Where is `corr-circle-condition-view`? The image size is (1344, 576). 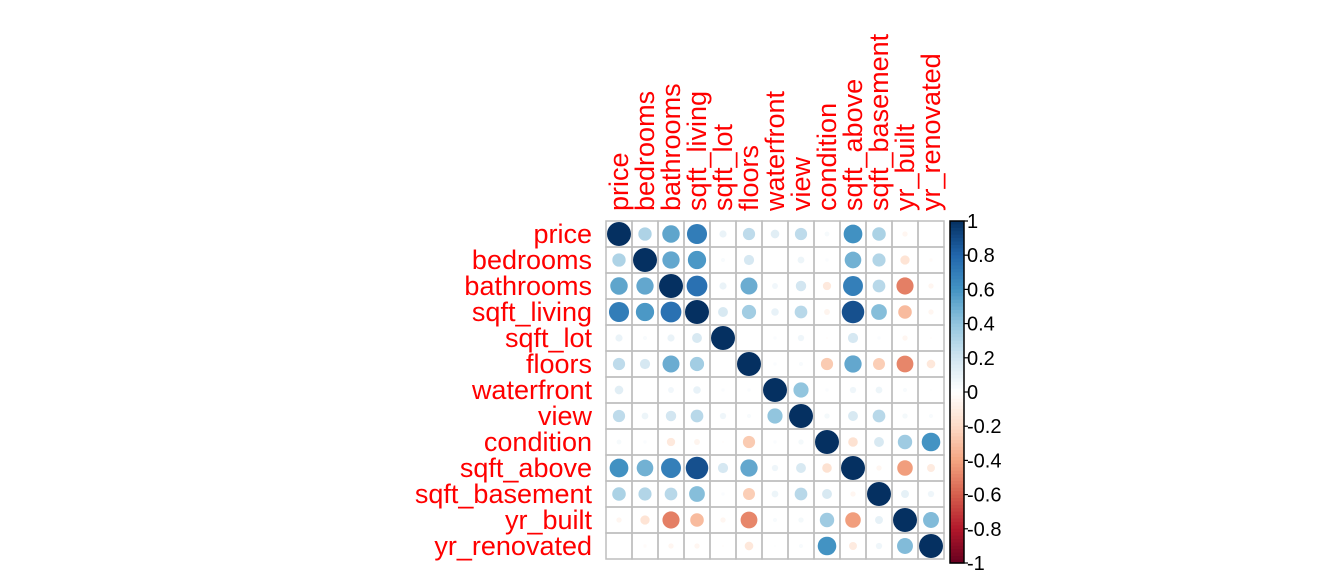 corr-circle-condition-view is located at coordinates (801, 442).